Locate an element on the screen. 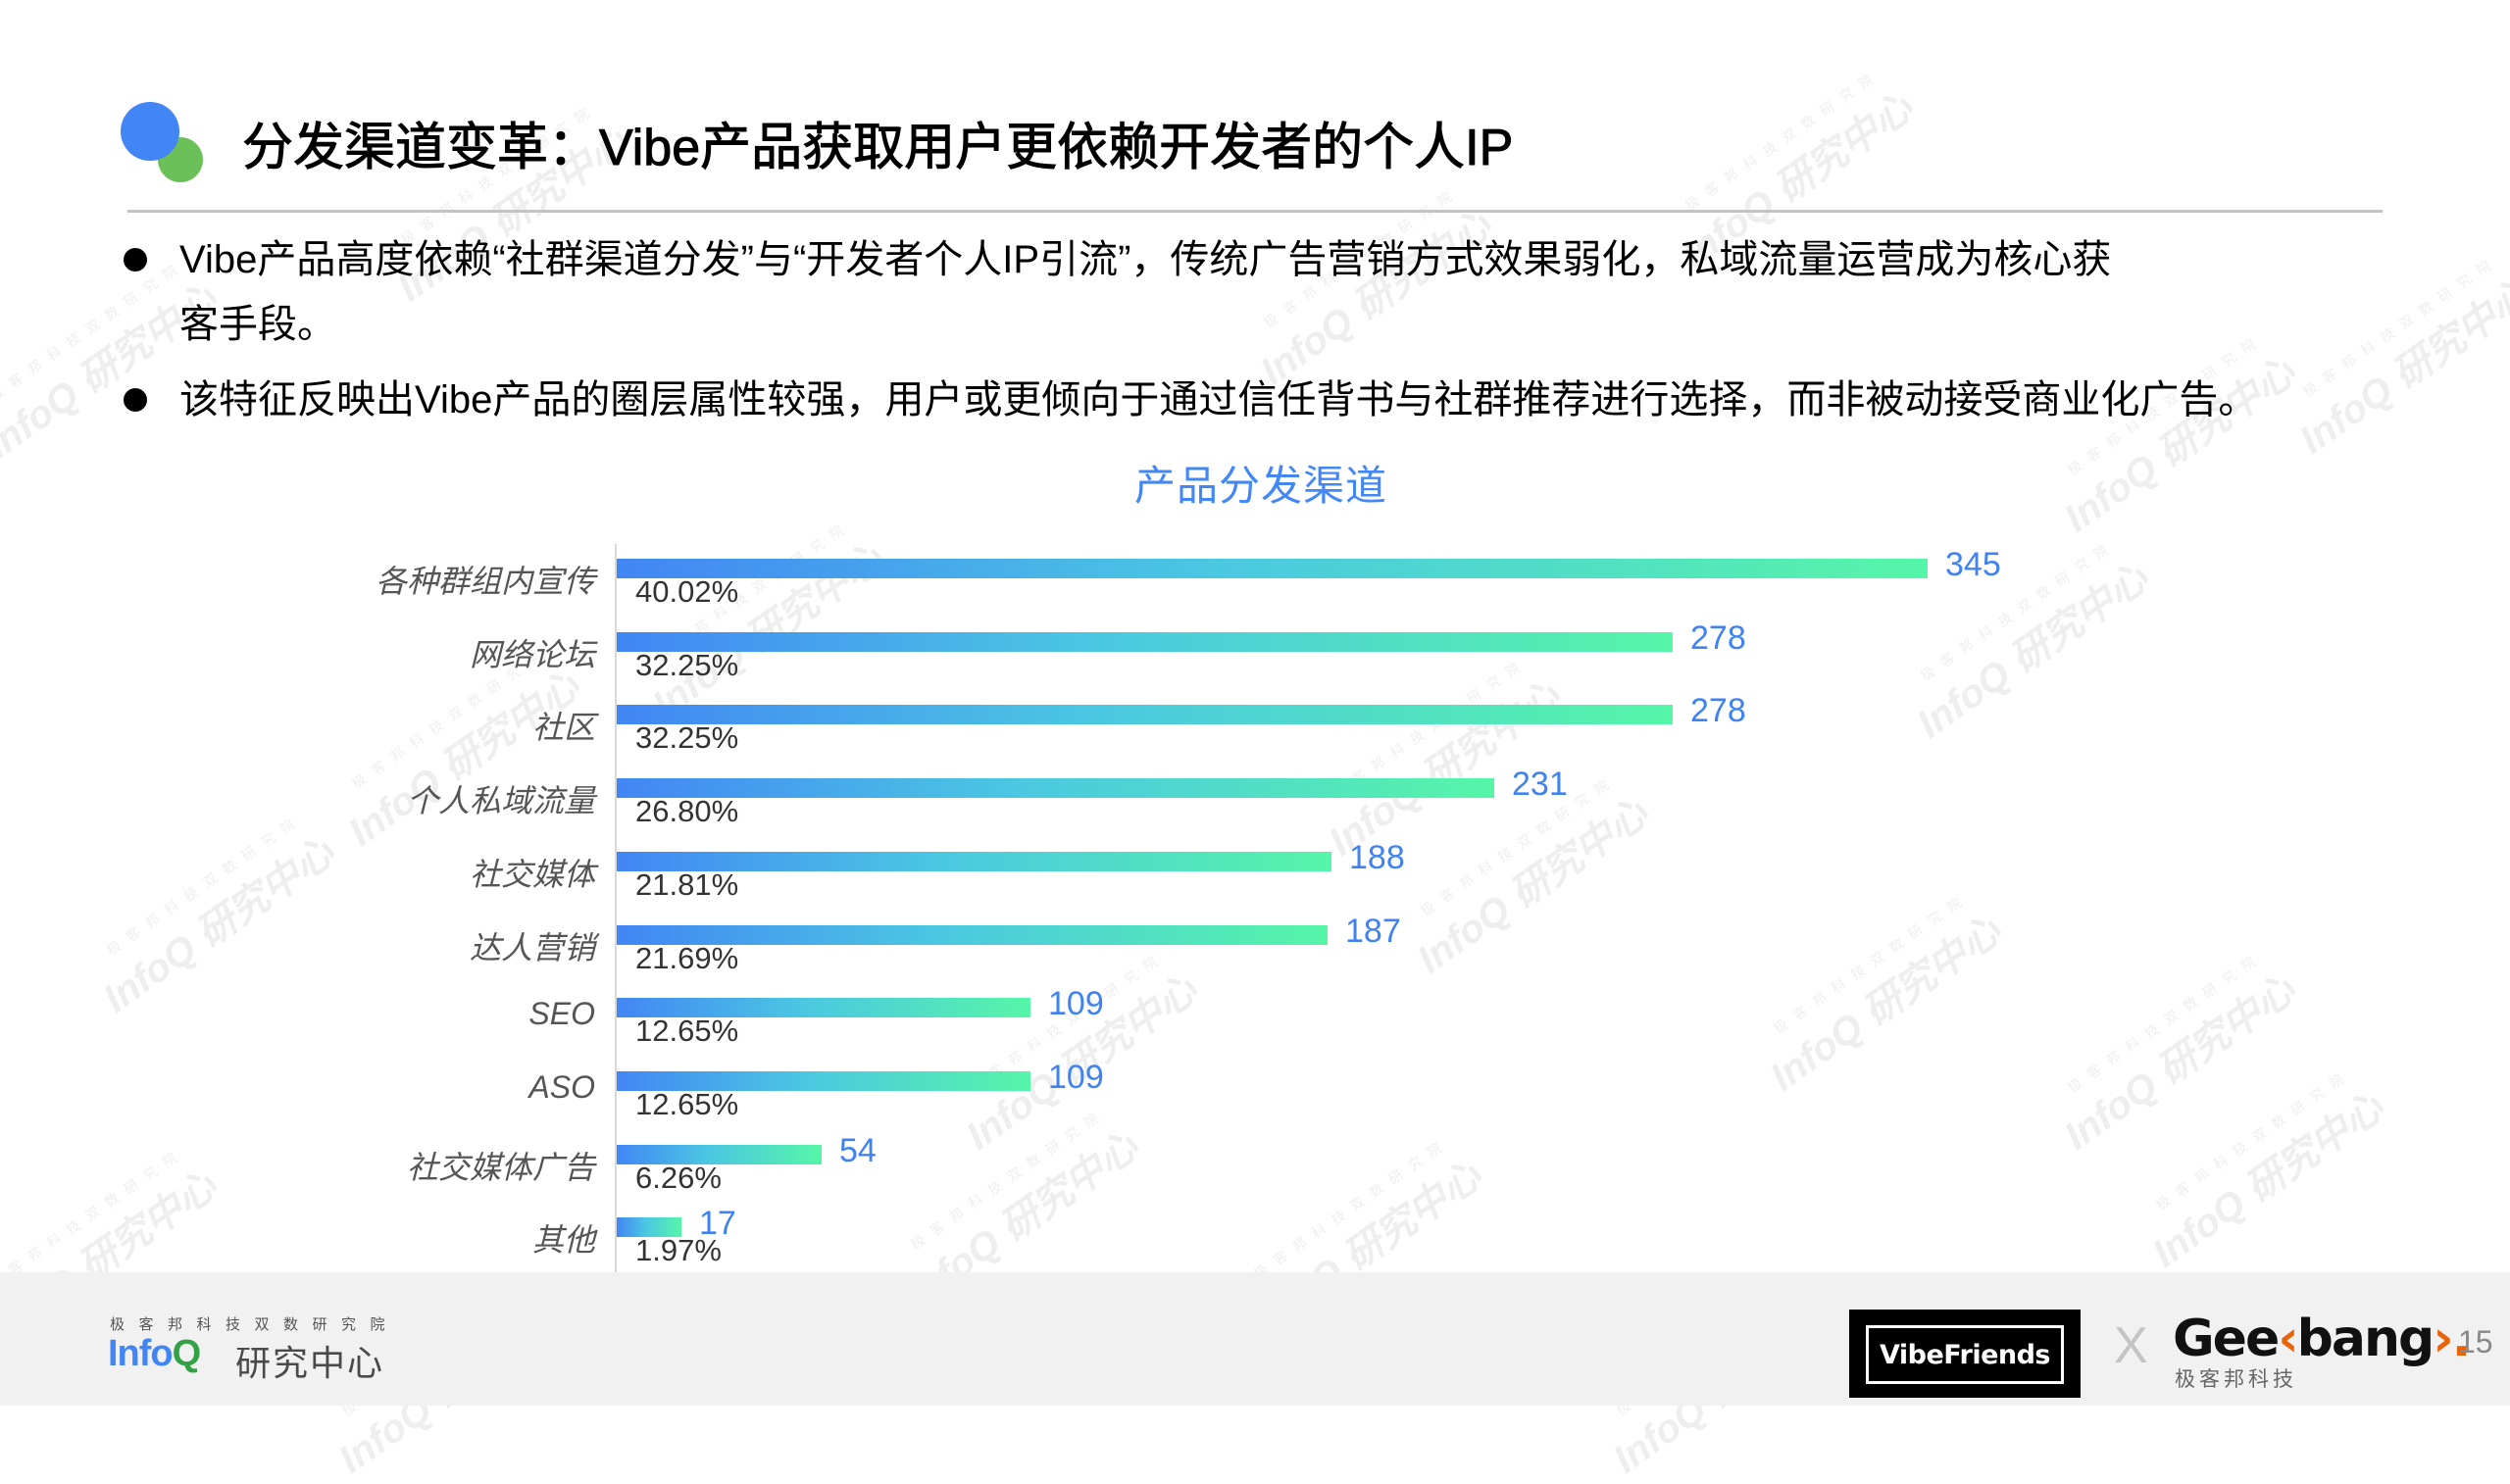 This screenshot has width=2510, height=1484. geekbang-logo-part-2: bang is located at coordinates (2365, 1339).